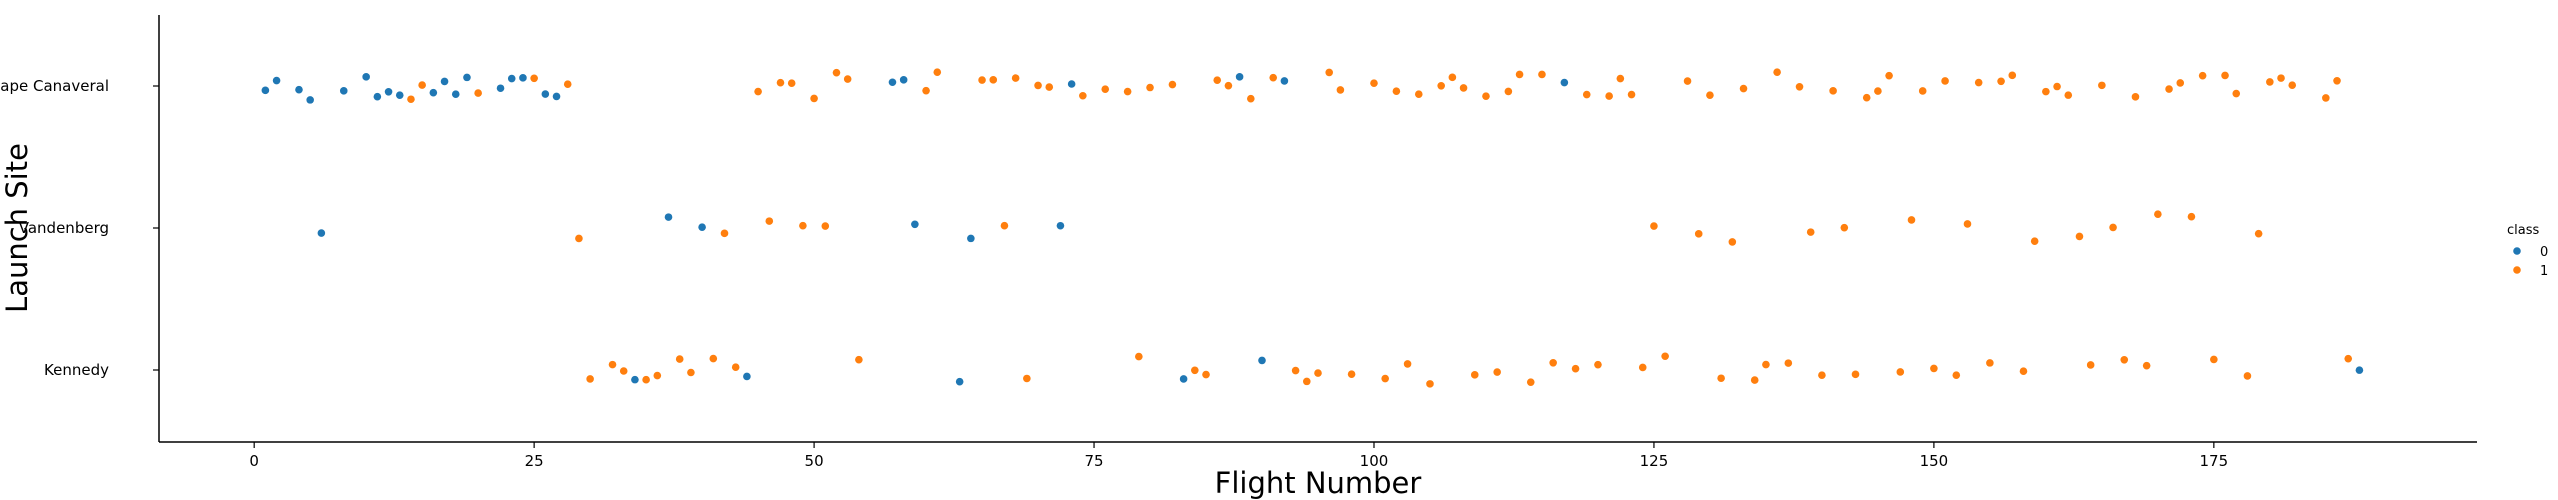 The width and height of the screenshot is (2558, 500). I want to click on x-tick-label: 125, so click(1654, 461).